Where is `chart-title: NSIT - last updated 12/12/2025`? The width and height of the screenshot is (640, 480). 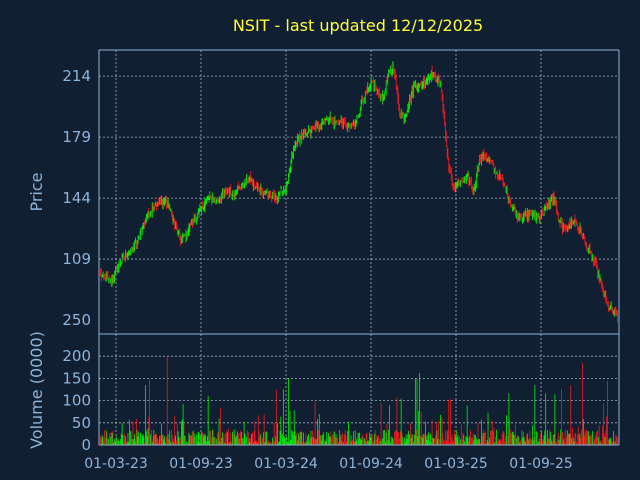
chart-title: NSIT - last updated 12/12/2025 is located at coordinates (358, 25).